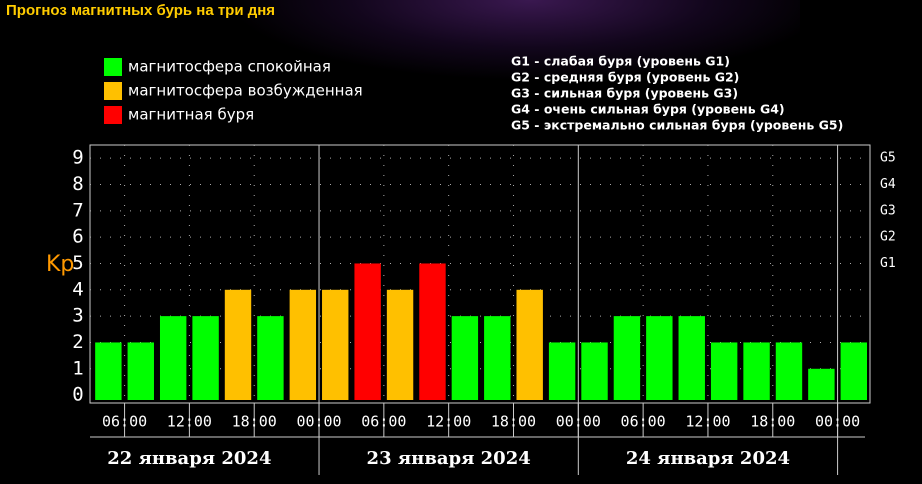  What do you see at coordinates (624, 93) in the screenshot?
I see `note: G3 - сильная буря (уровень G3)` at bounding box center [624, 93].